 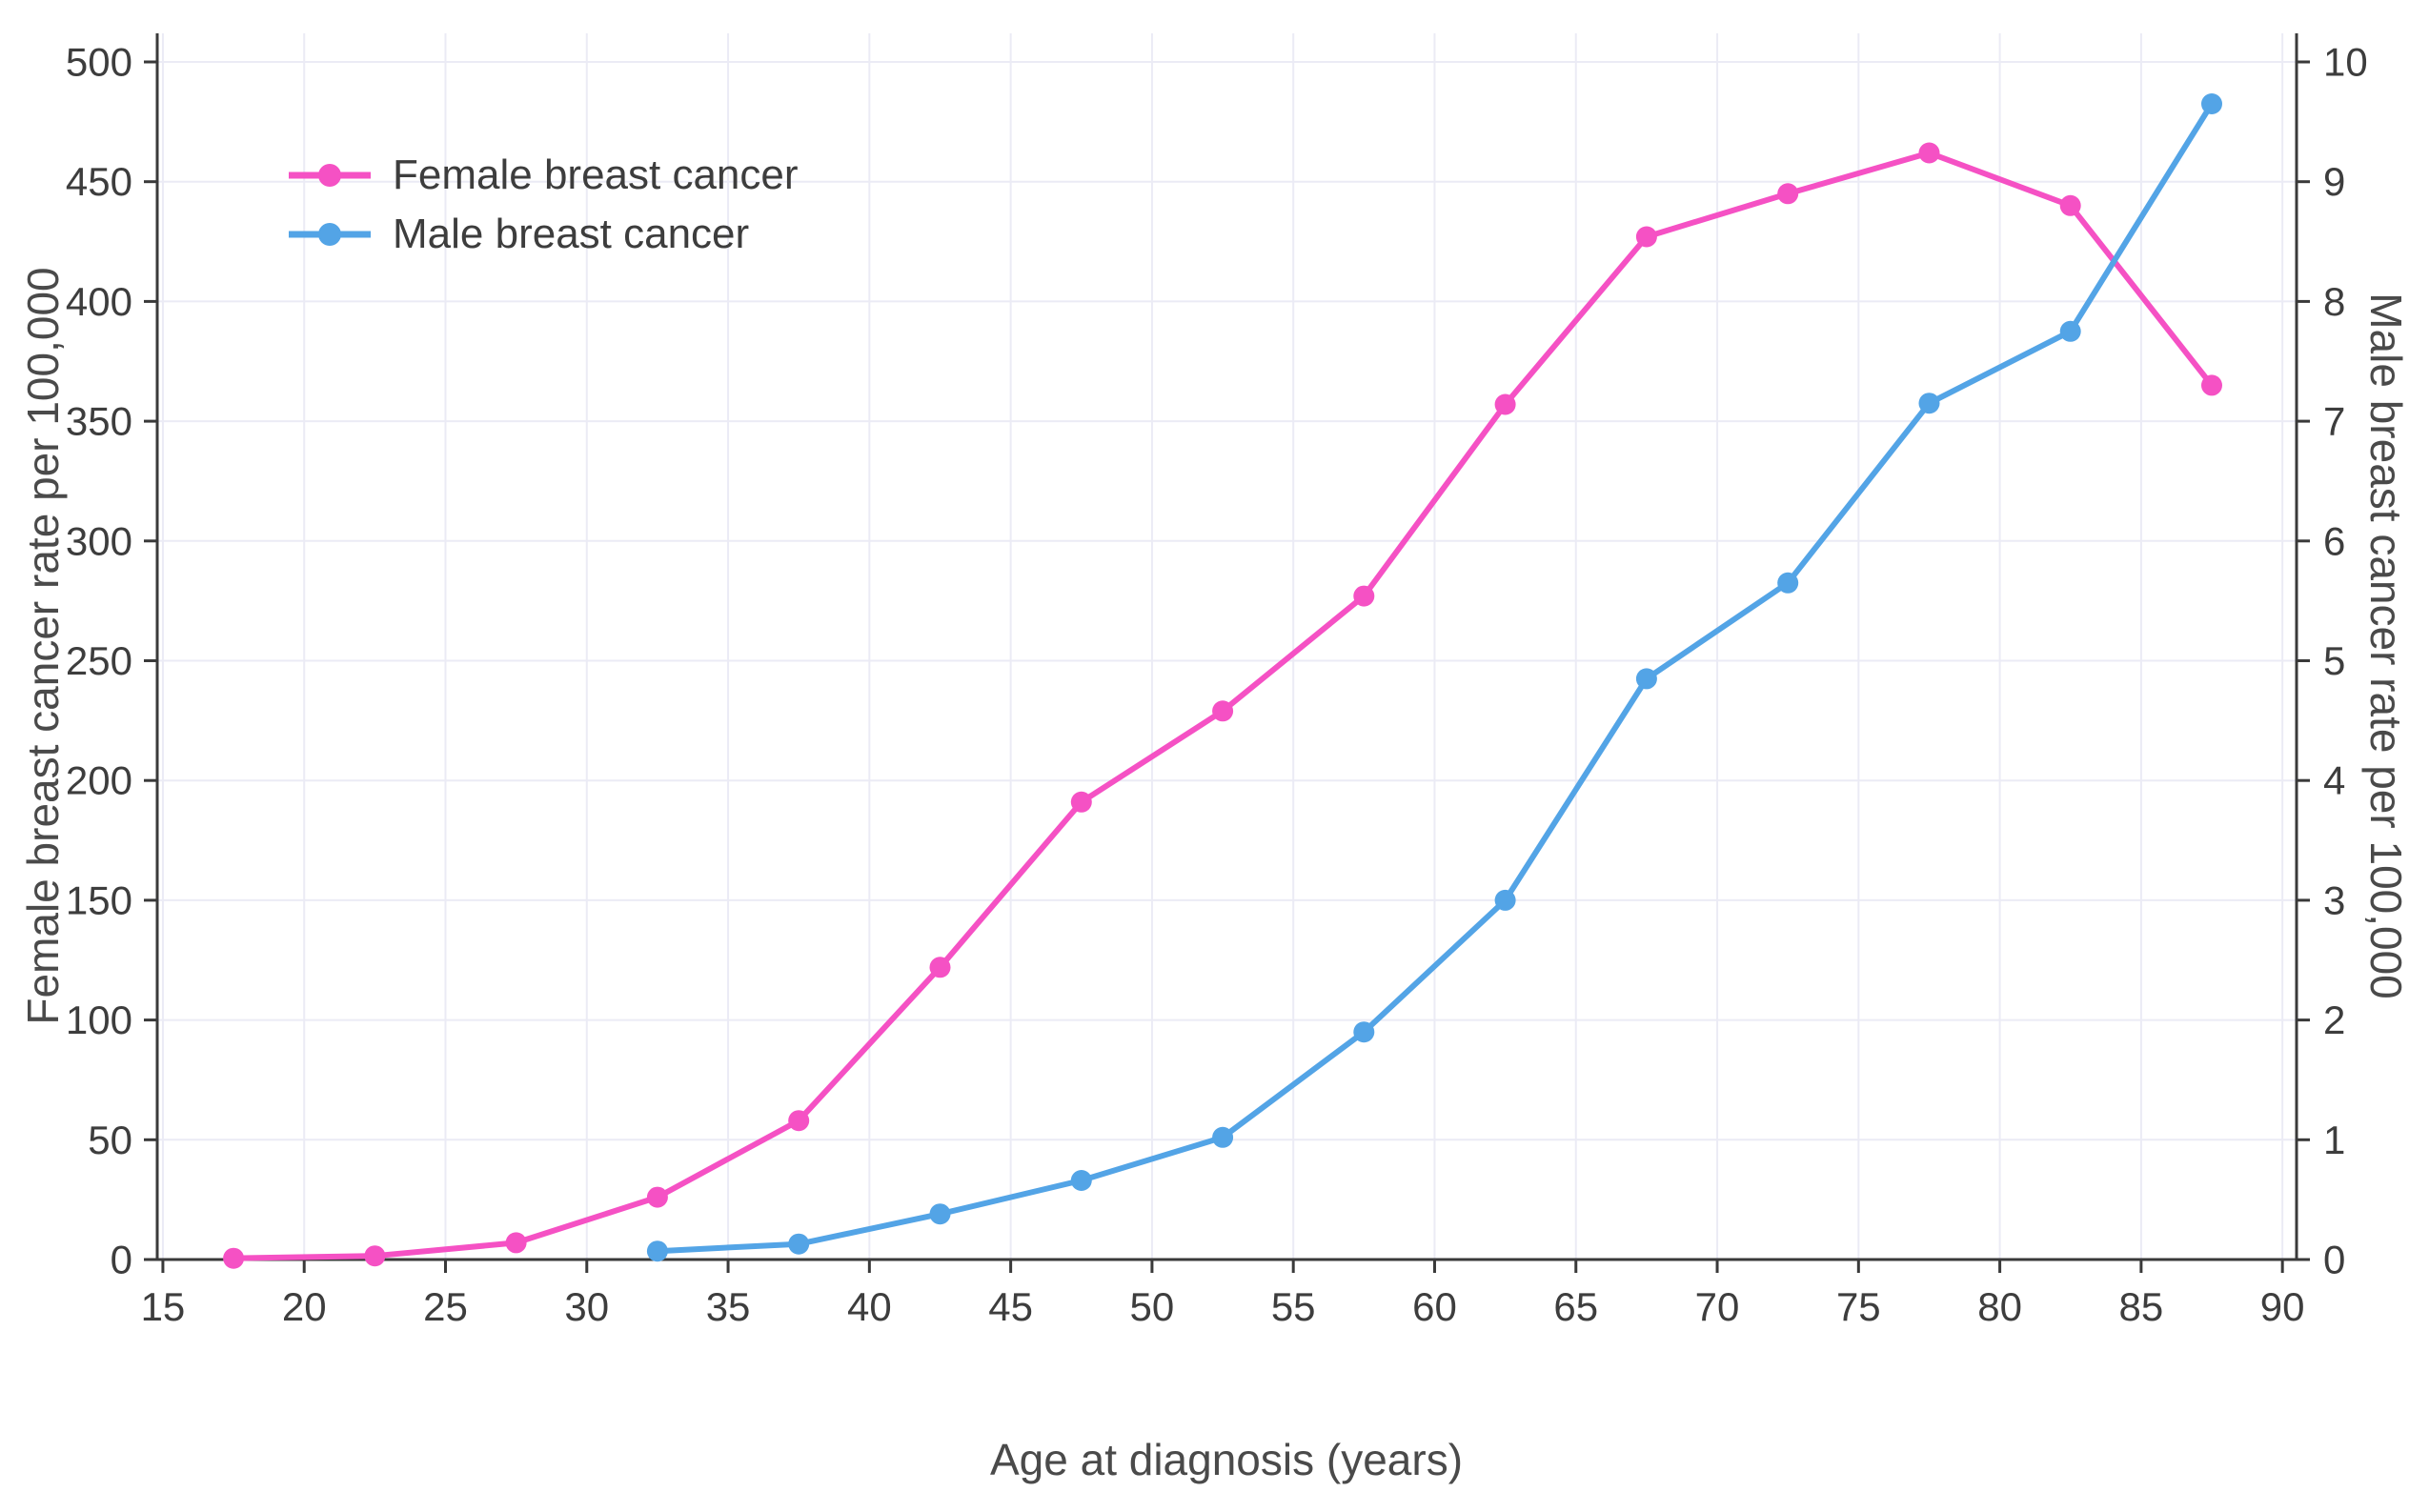 What do you see at coordinates (586, 1306) in the screenshot?
I see `x-axis-tick-label: 30` at bounding box center [586, 1306].